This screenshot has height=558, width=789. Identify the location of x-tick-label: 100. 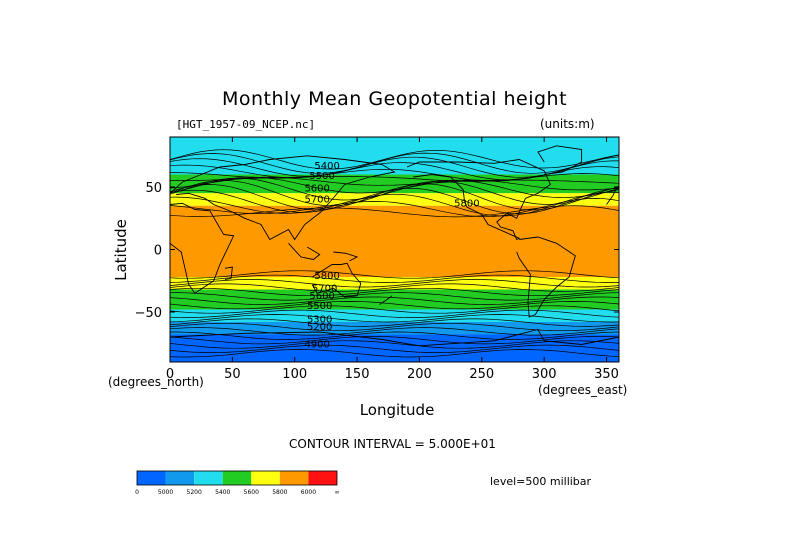
(294, 374).